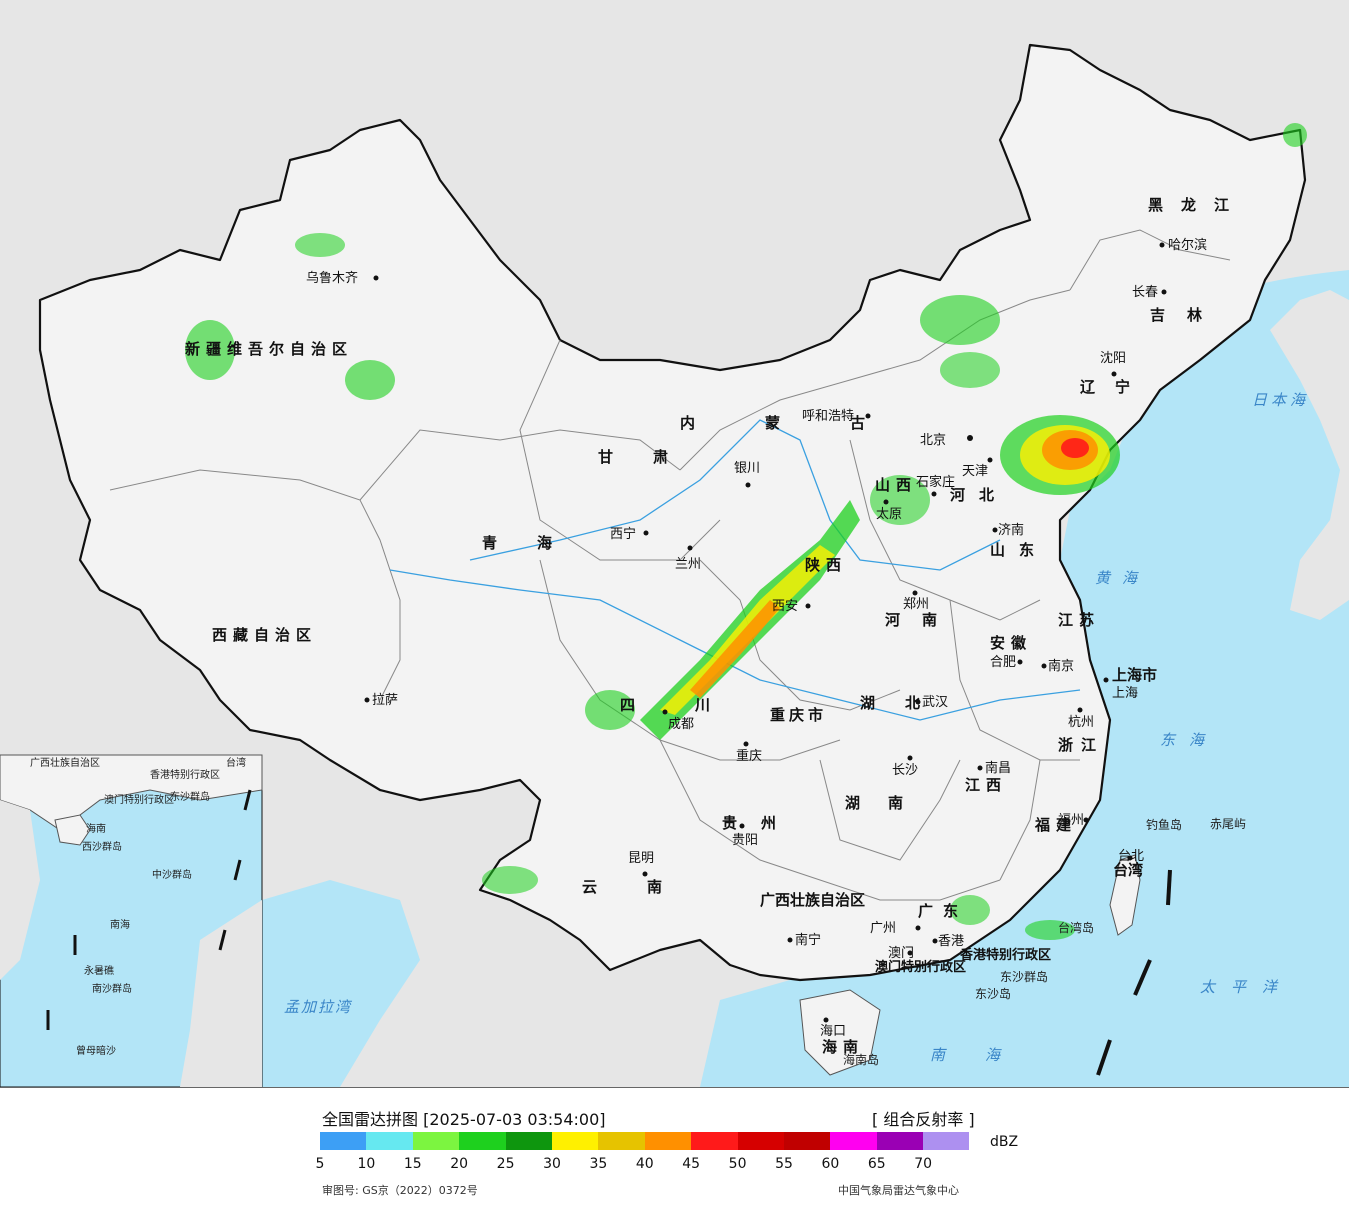 The width and height of the screenshot is (1349, 1209). What do you see at coordinates (695, 705) in the screenshot?
I see `province-label: 四川` at bounding box center [695, 705].